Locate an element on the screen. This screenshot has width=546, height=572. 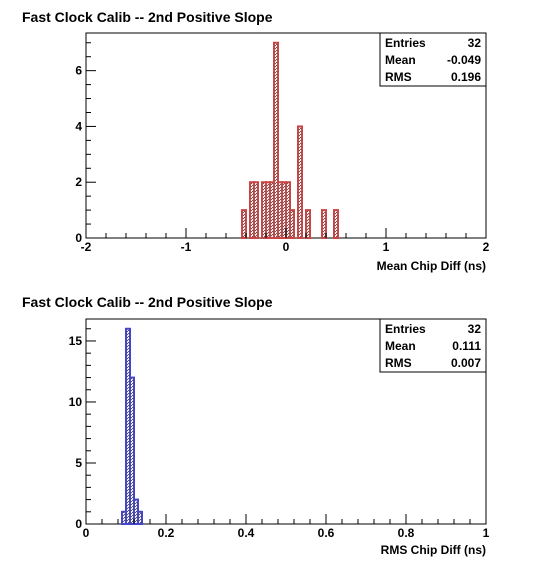
x-axis-label: Mean Chip Diff (ns) is located at coordinates (431, 266).